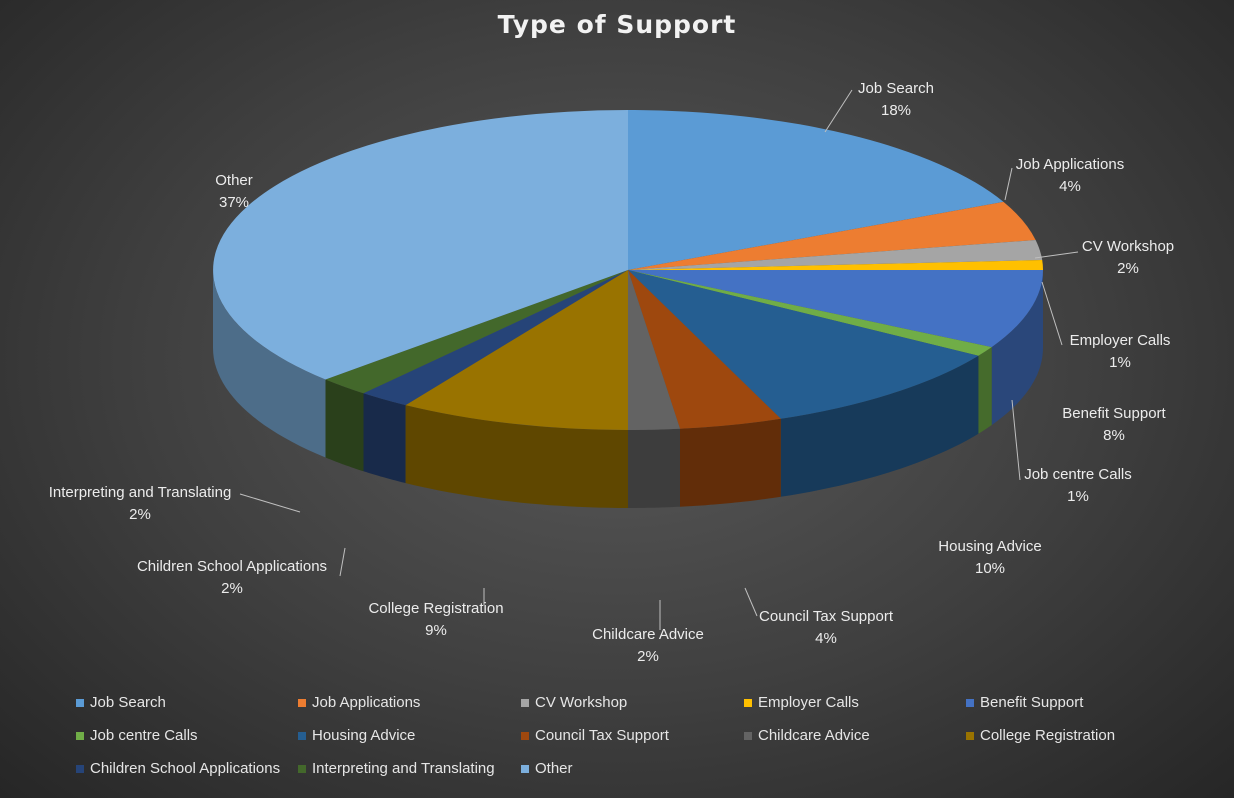  What do you see at coordinates (366, 702) in the screenshot?
I see `legend-label: Job Applications` at bounding box center [366, 702].